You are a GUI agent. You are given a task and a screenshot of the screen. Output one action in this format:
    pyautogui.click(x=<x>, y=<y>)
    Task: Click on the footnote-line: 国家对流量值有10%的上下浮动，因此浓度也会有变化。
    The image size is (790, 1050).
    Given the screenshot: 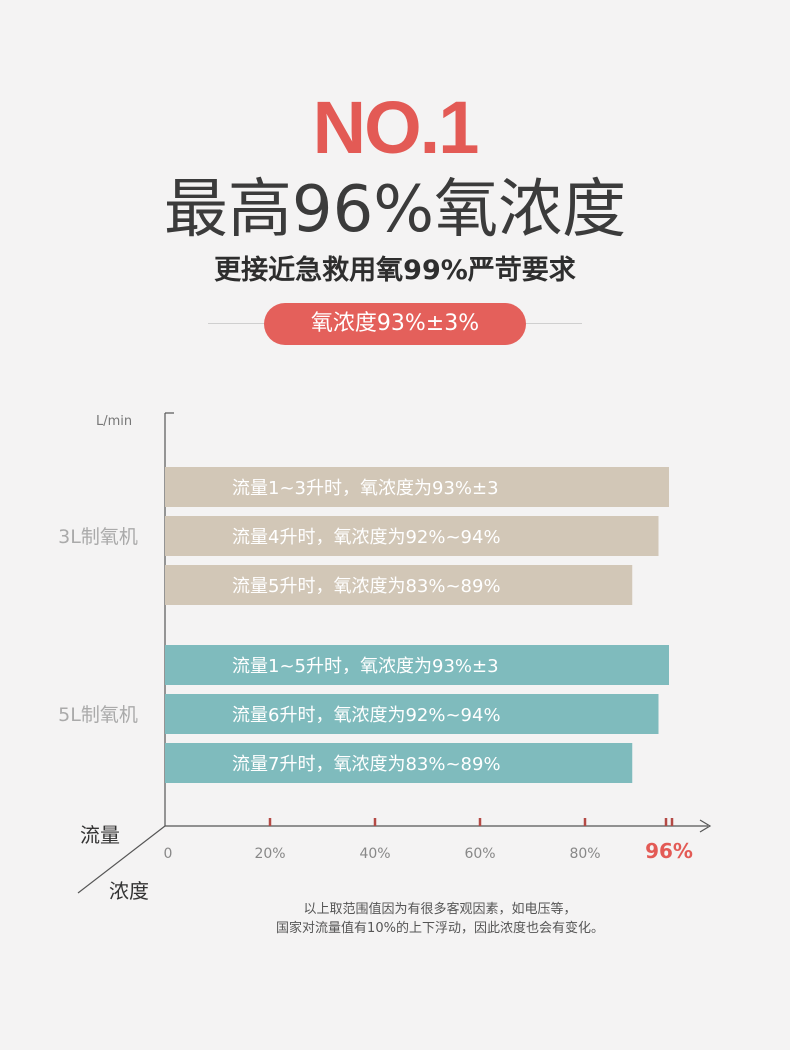 What is the action you would take?
    pyautogui.click(x=440, y=928)
    